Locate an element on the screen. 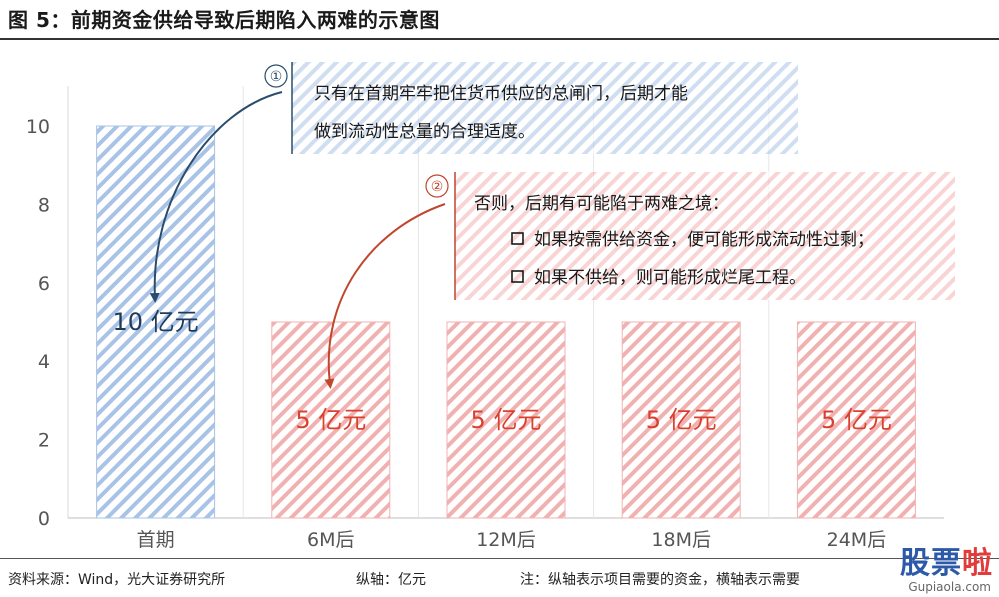 Image resolution: width=999 pixels, height=597 pixels. x-tick-label: 18M后 is located at coordinates (681, 540).